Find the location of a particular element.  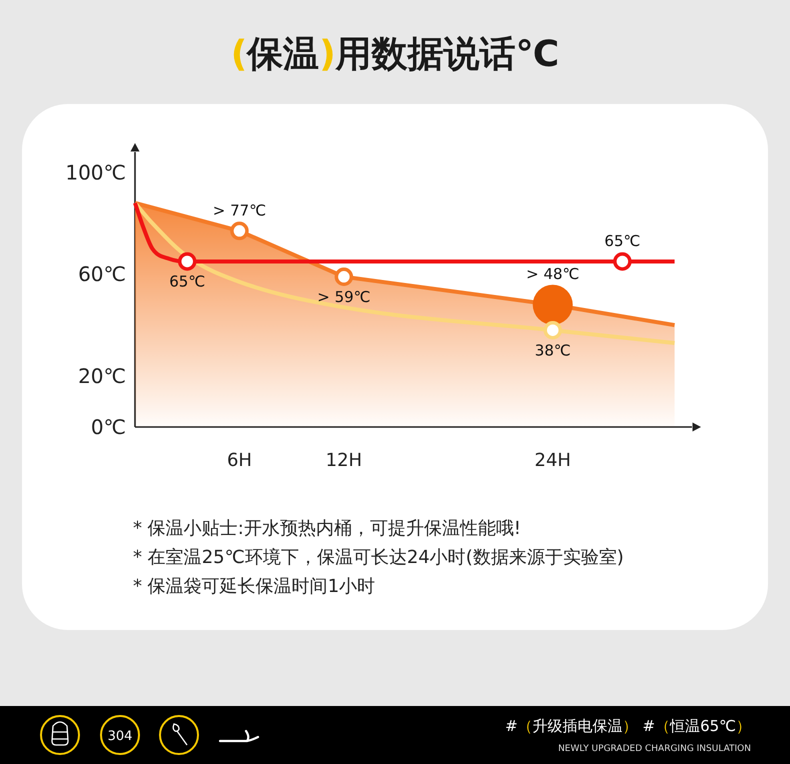

data-label: 38℃ is located at coordinates (552, 350).